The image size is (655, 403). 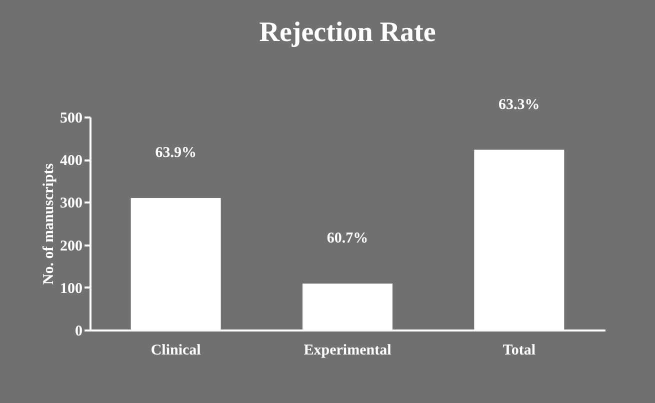 What do you see at coordinates (49, 224) in the screenshot?
I see `y-axis-title: No. of manuscripts` at bounding box center [49, 224].